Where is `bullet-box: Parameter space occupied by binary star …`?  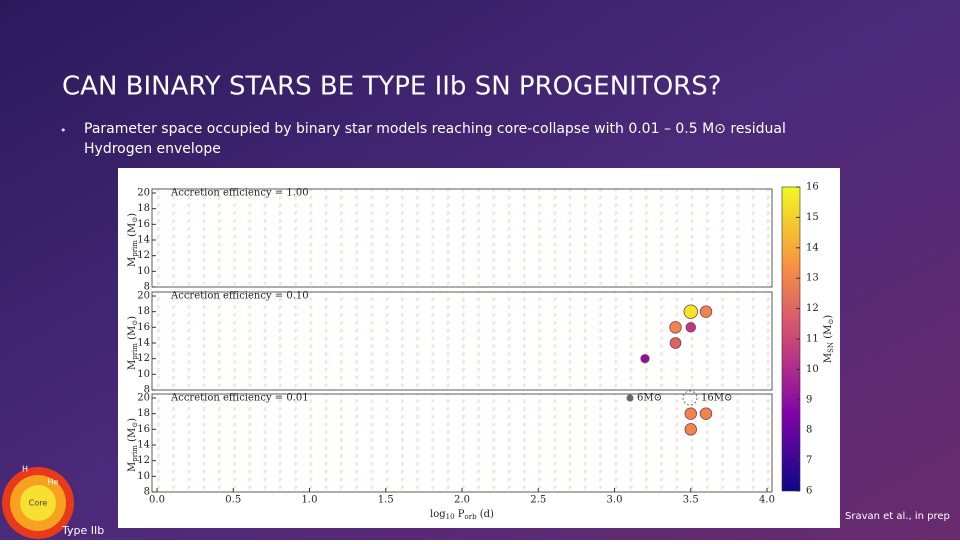 bullet-box: Parameter space occupied by binary star … is located at coordinates (435, 139).